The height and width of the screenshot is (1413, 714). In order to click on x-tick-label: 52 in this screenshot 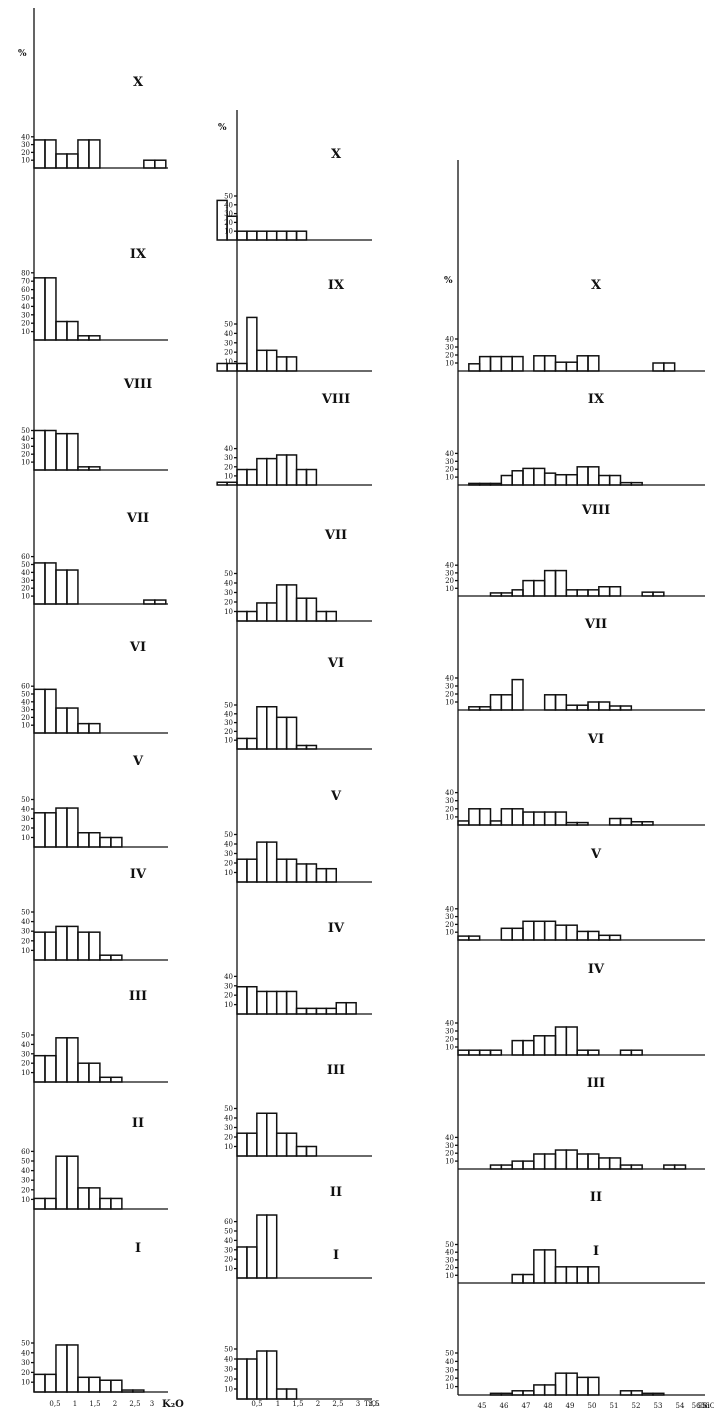, I will do `click(636, 1406)`.